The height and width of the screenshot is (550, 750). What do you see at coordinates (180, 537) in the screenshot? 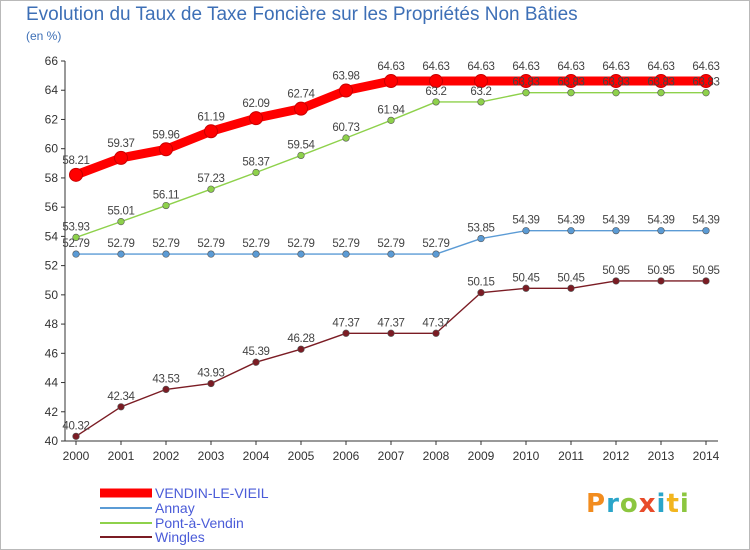
I see `legend-label: Wingles` at bounding box center [180, 537].